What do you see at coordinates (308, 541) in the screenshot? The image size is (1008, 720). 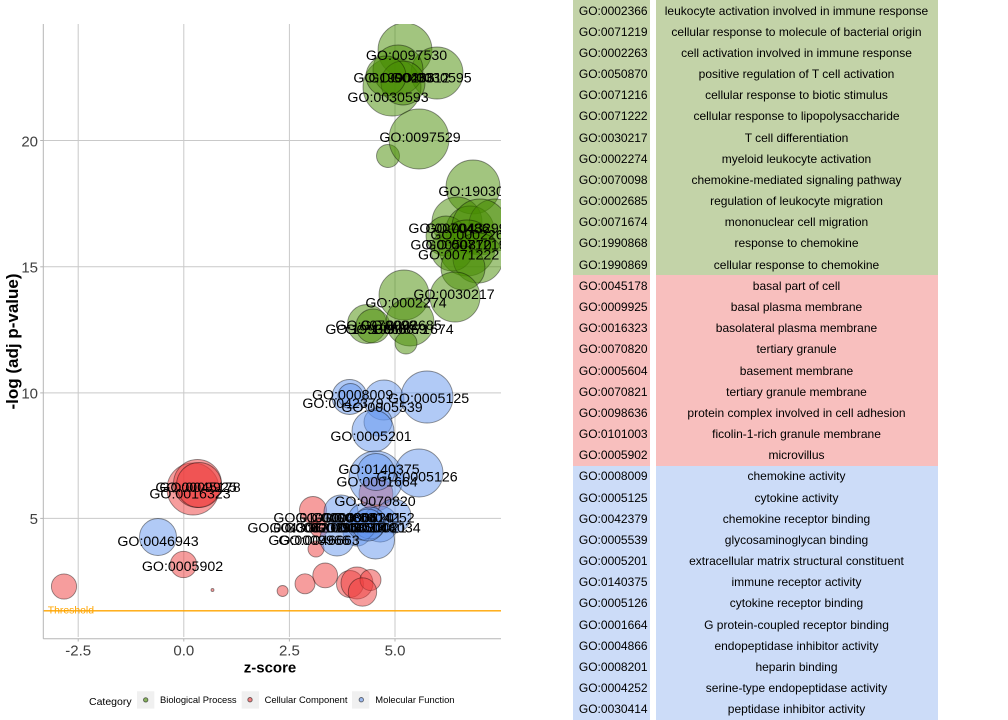 I see `svg-text: GO:0009966` at bounding box center [308, 541].